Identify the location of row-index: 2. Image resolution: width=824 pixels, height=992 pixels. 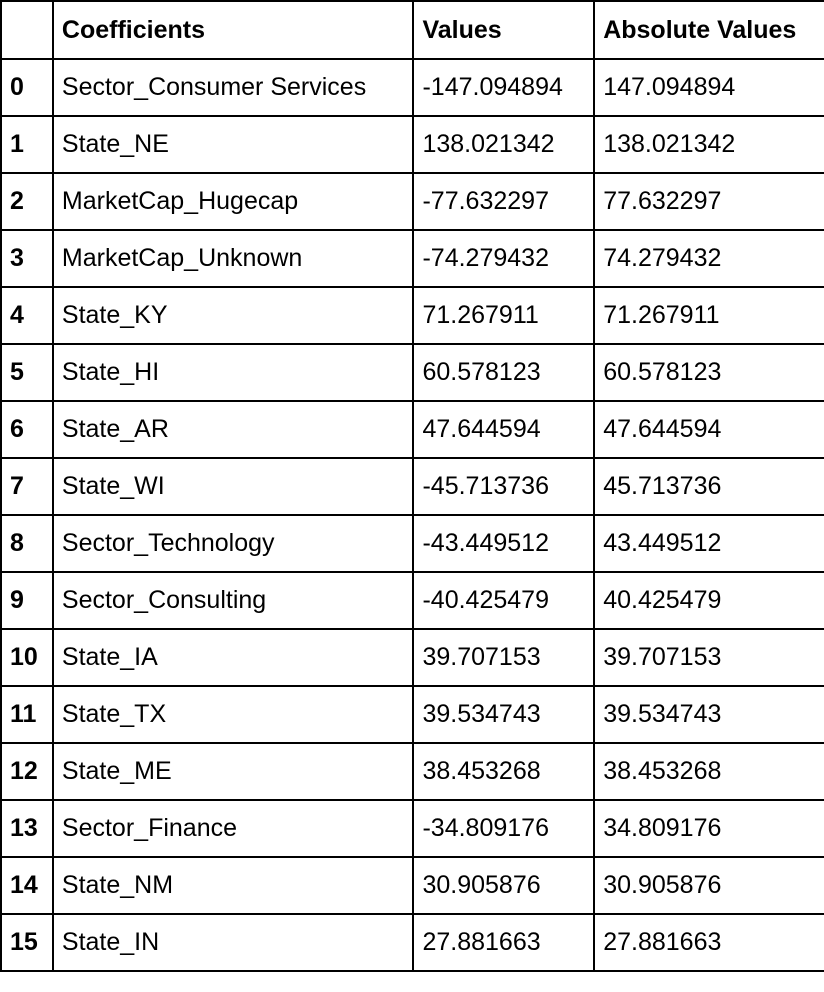
(27, 201).